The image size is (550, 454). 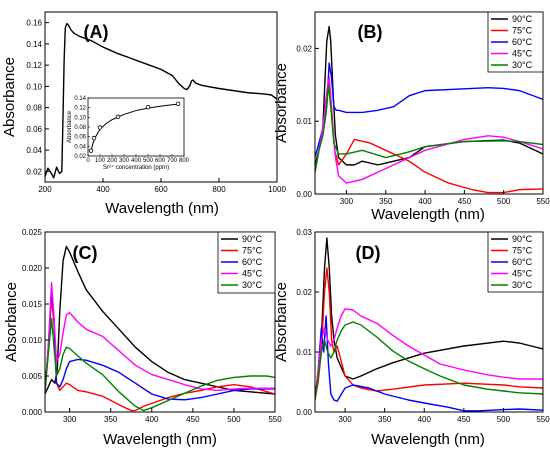 I want to click on y-tick-label: 0.025, so click(x=32, y=232).